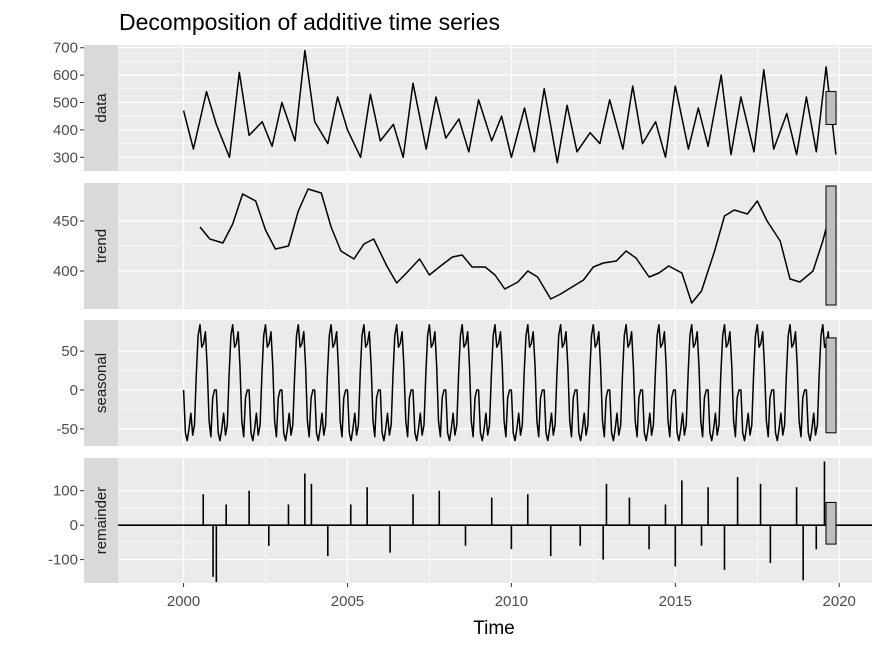 This screenshot has width=882, height=648. What do you see at coordinates (511, 601) in the screenshot?
I see `x-tick-label: 2010` at bounding box center [511, 601].